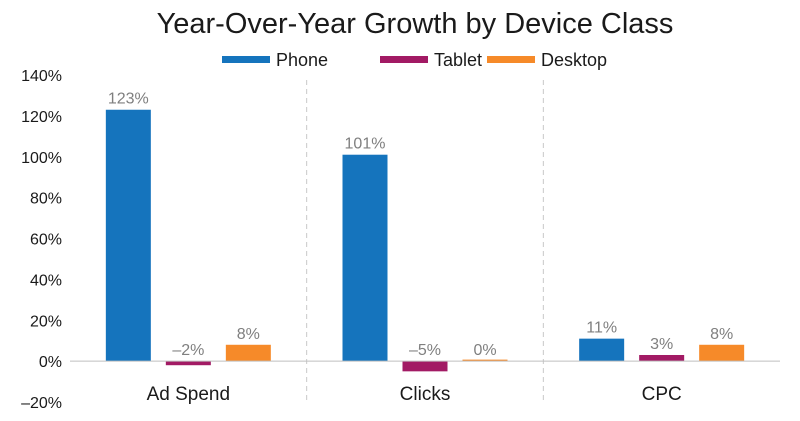 The image size is (800, 421). Describe the element at coordinates (602, 350) in the screenshot. I see `bar-phone-cpc` at that location.